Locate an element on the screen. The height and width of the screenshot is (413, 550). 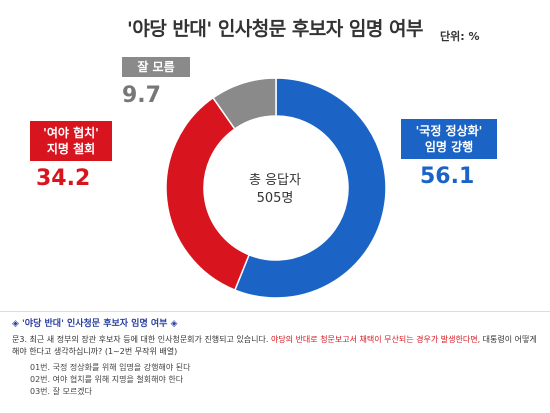
option-3: 03번. 잘 모르겠다 is located at coordinates (61, 391).